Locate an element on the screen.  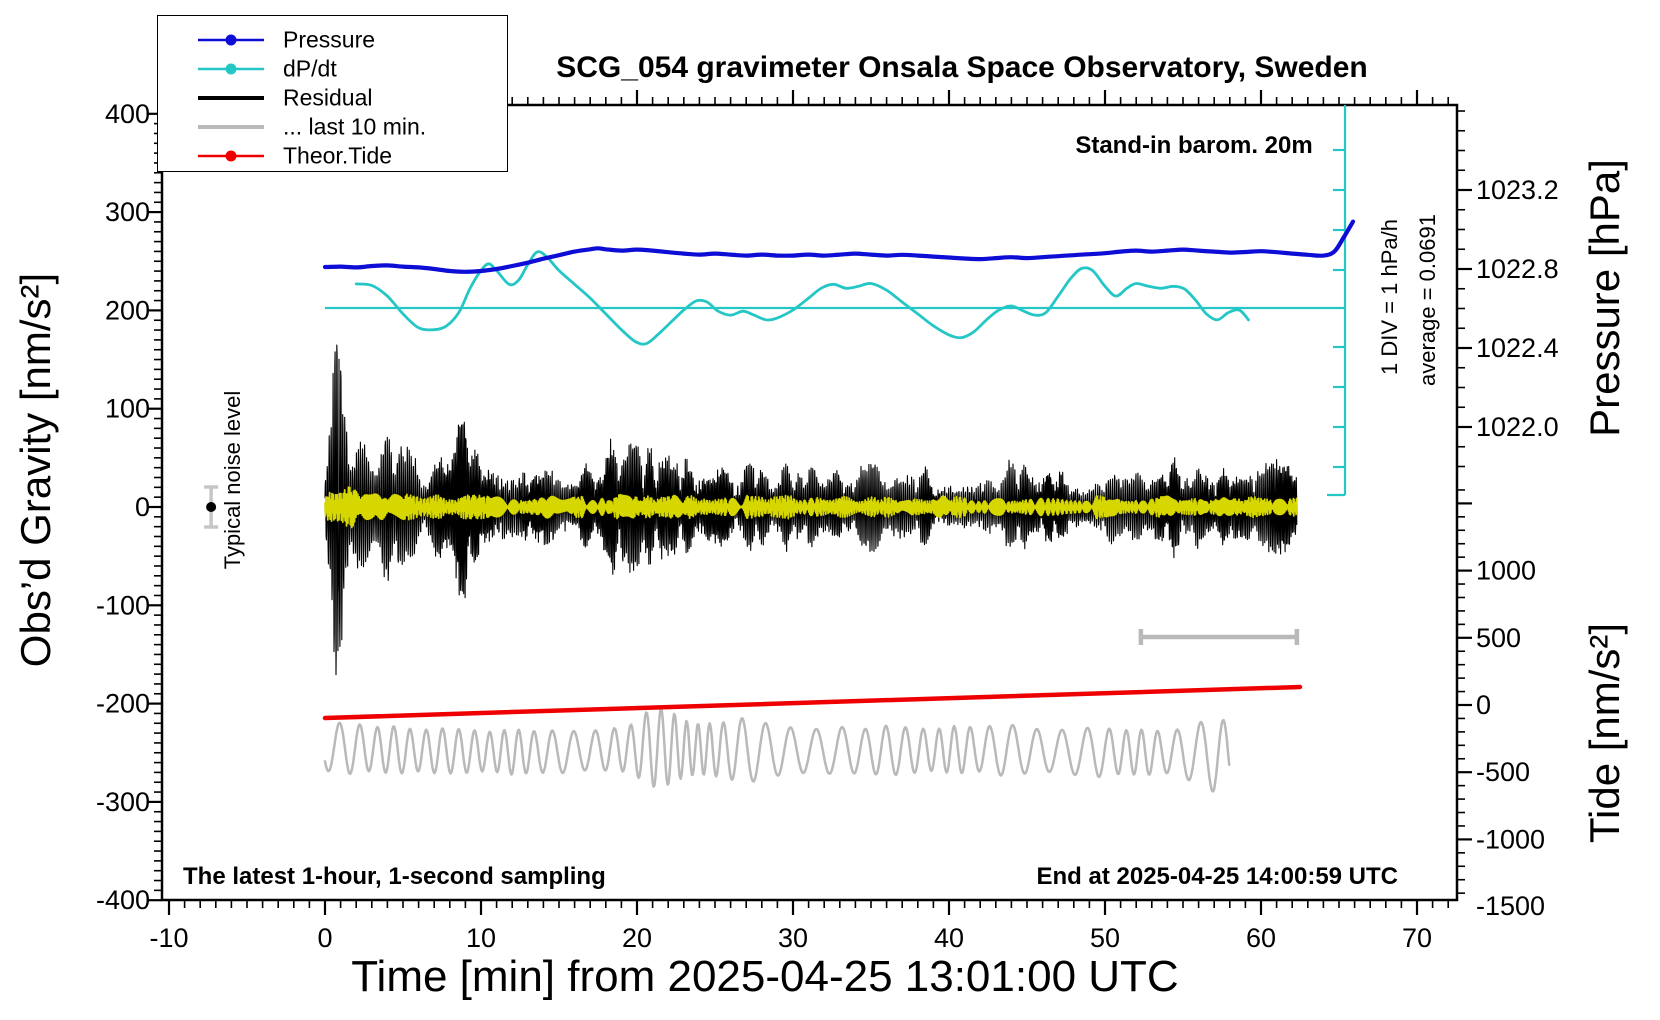
div-scale-label: 1 DIV = 1 hPa/h is located at coordinates (1389, 297).